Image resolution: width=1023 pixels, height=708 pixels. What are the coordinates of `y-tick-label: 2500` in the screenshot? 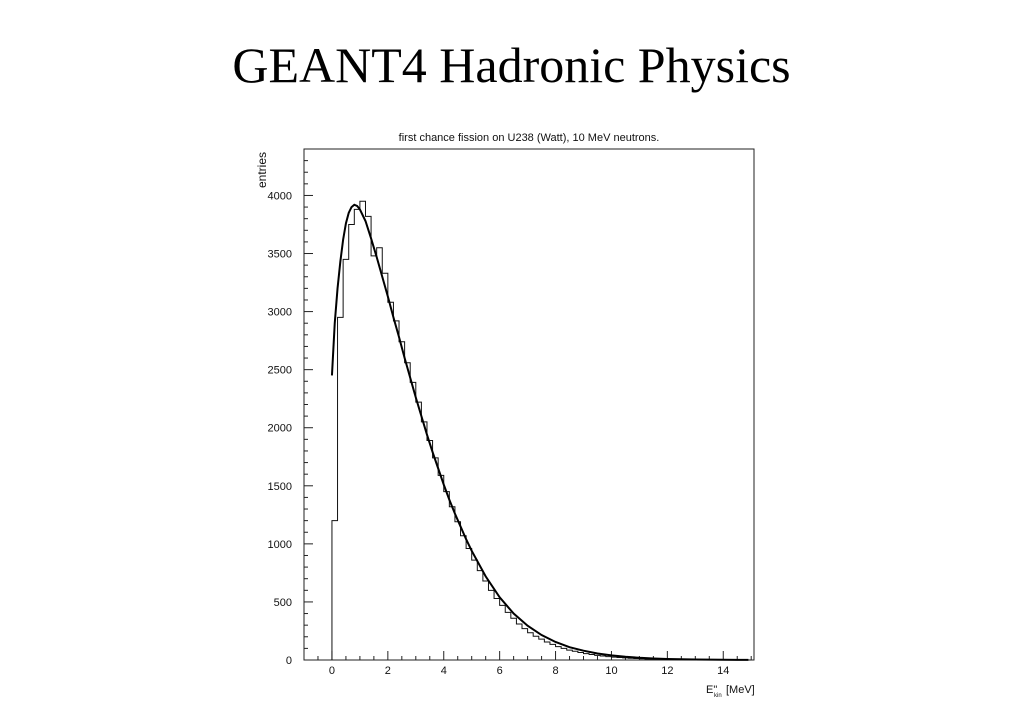 It's located at (280, 371).